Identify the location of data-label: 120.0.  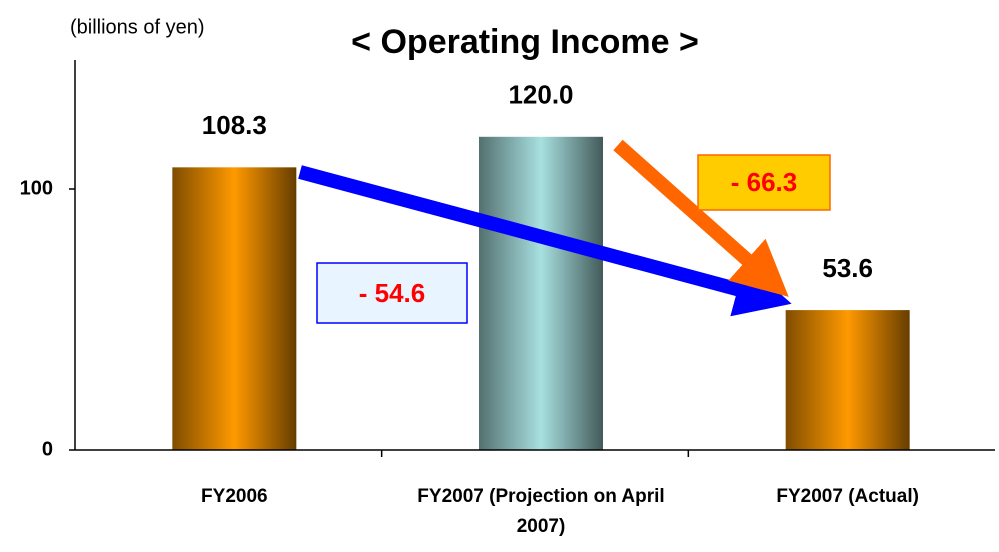
(540, 95).